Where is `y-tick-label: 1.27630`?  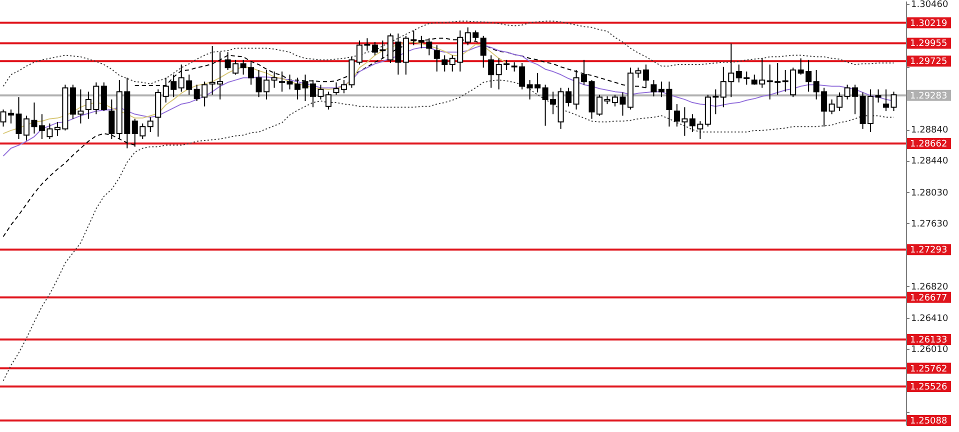 y-tick-label: 1.27630 is located at coordinates (929, 224).